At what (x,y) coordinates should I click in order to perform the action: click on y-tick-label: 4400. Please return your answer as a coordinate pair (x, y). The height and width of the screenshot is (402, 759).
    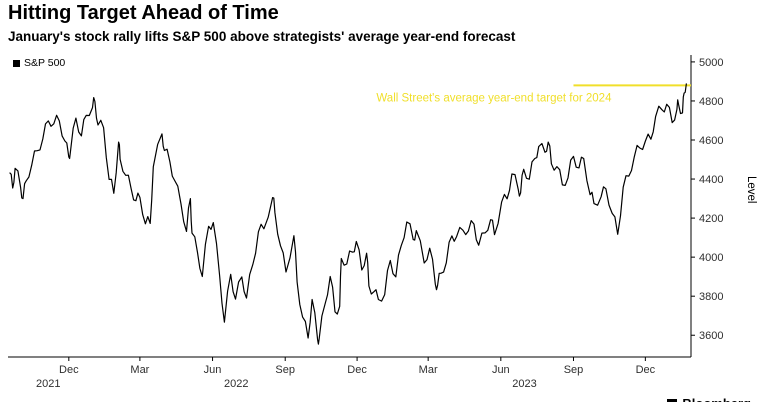
    Looking at the image, I should click on (711, 180).